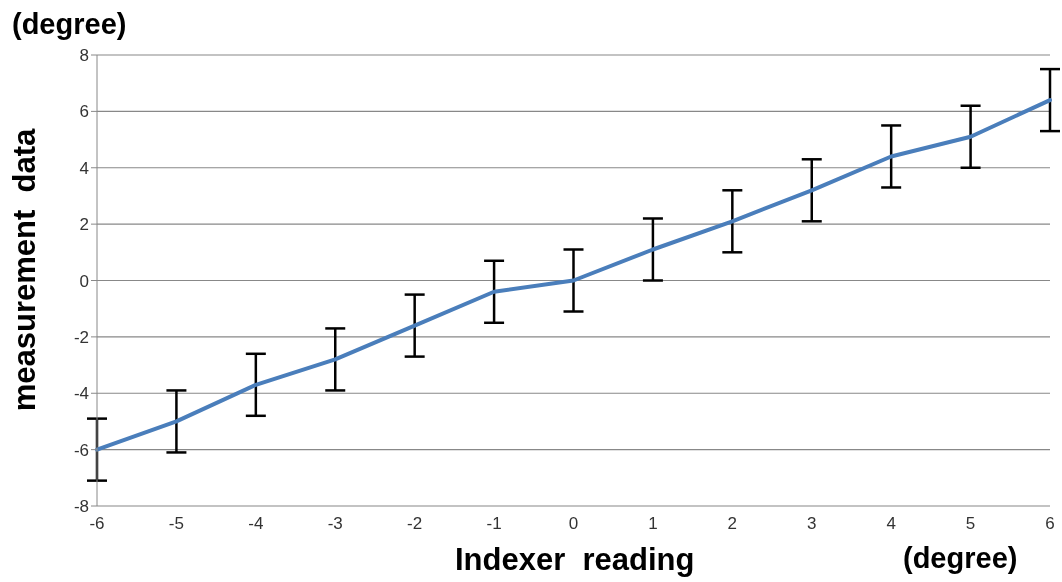 The height and width of the screenshot is (582, 1062). I want to click on x-tick-label: -5, so click(176, 523).